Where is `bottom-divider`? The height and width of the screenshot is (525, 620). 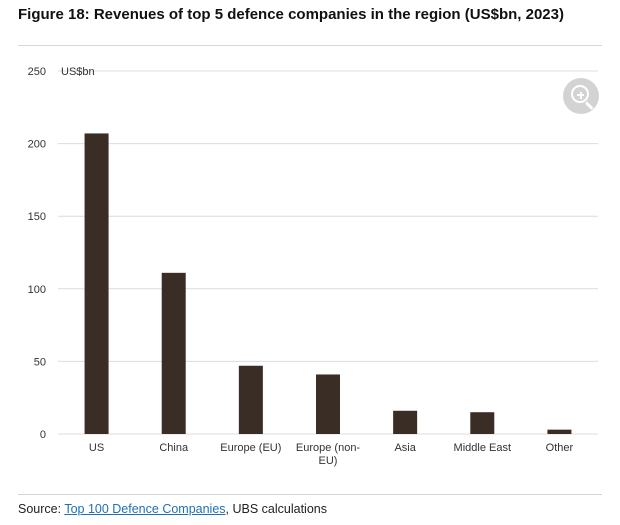
bottom-divider is located at coordinates (310, 494).